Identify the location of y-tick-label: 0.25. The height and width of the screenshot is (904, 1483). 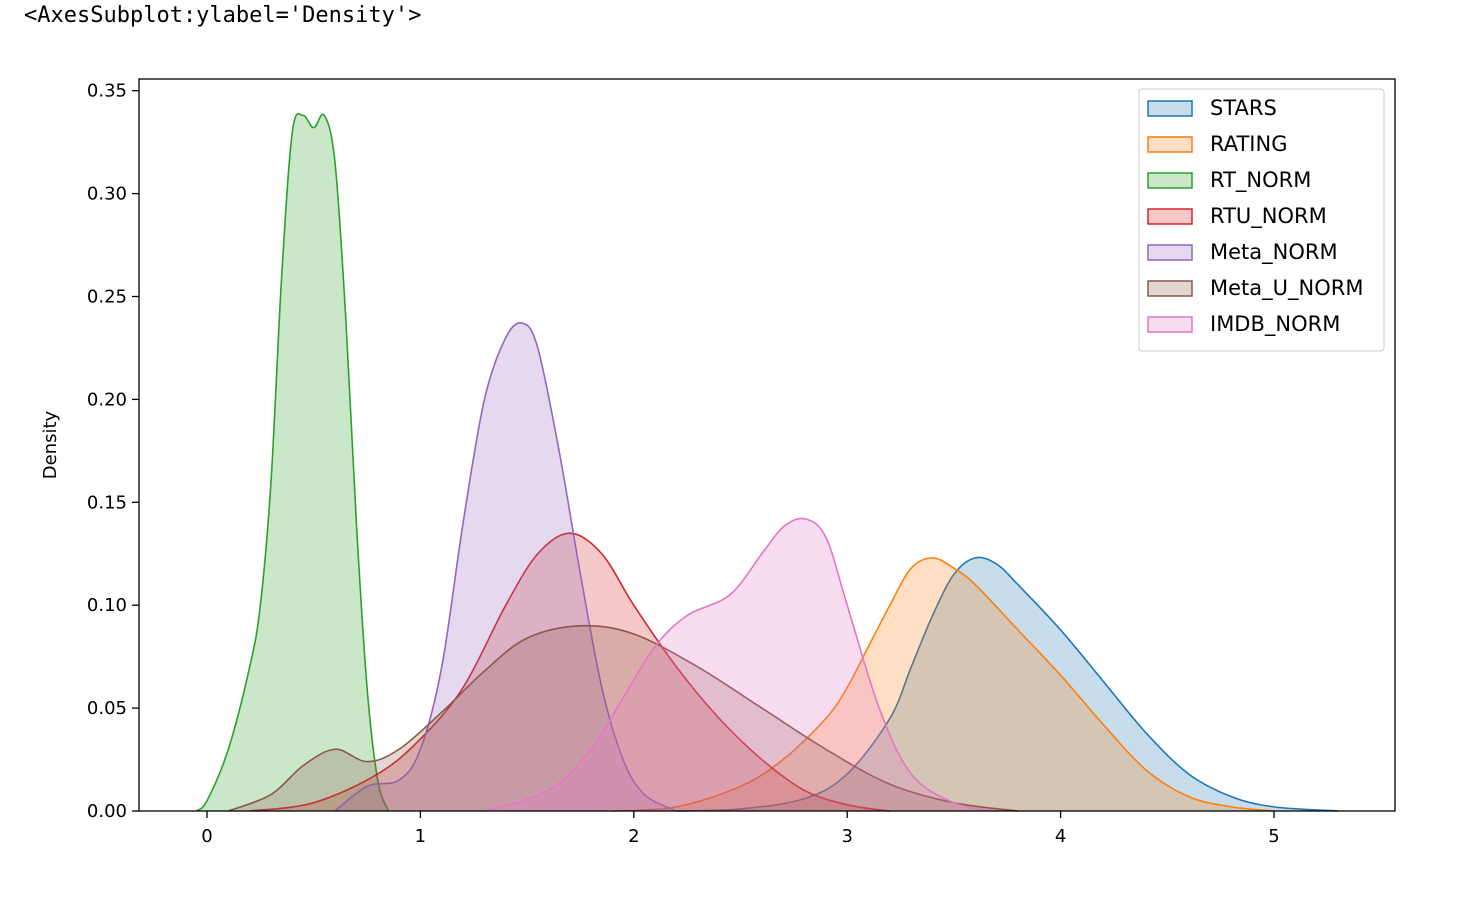
(107, 297).